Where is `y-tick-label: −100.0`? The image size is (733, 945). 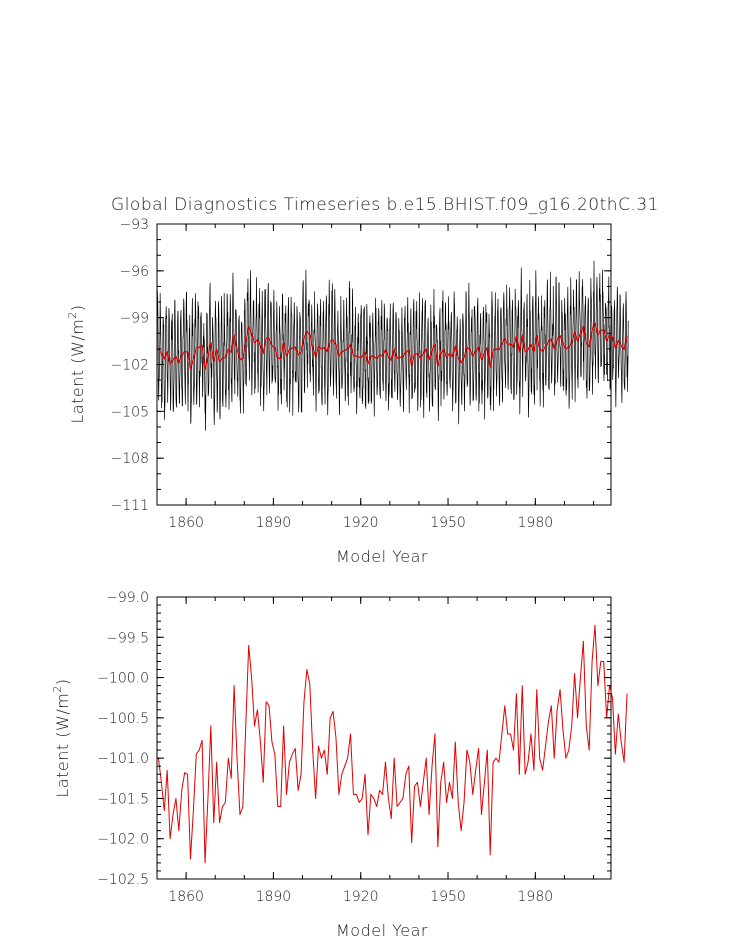
y-tick-label: −100.0 is located at coordinates (123, 679).